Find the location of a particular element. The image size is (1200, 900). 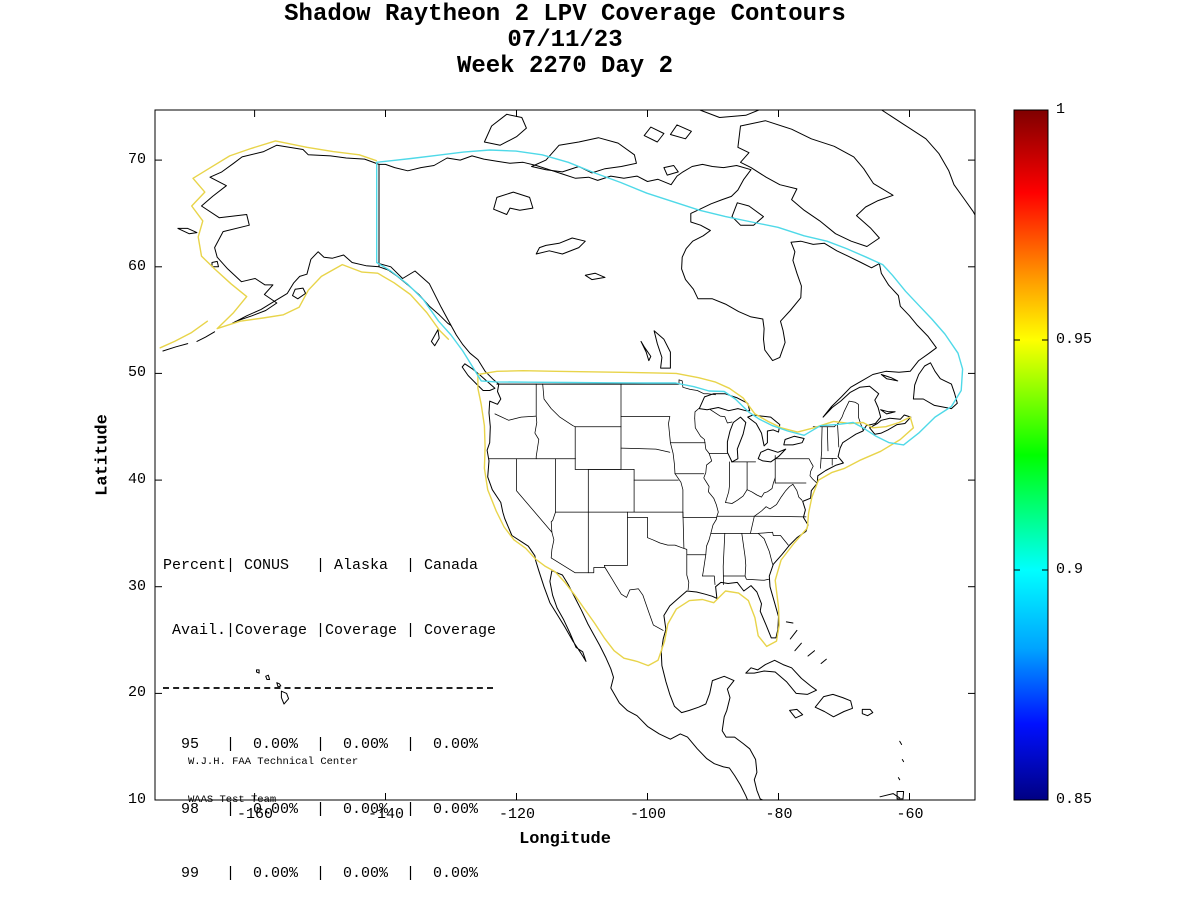

y-tick-label: 60 is located at coordinates (136, 266).